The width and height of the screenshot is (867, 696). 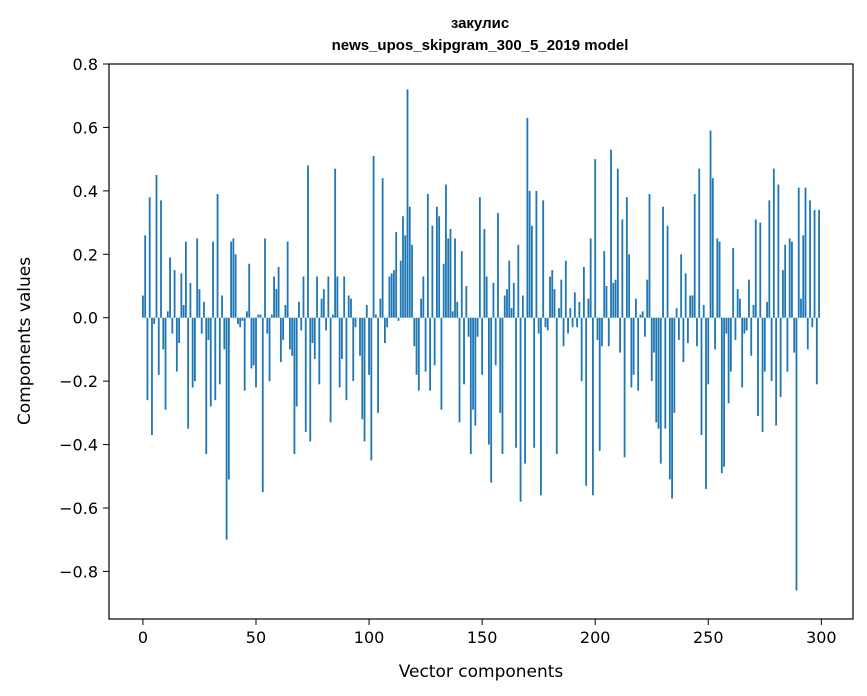 I want to click on x-tick-label: 200, so click(x=595, y=637).